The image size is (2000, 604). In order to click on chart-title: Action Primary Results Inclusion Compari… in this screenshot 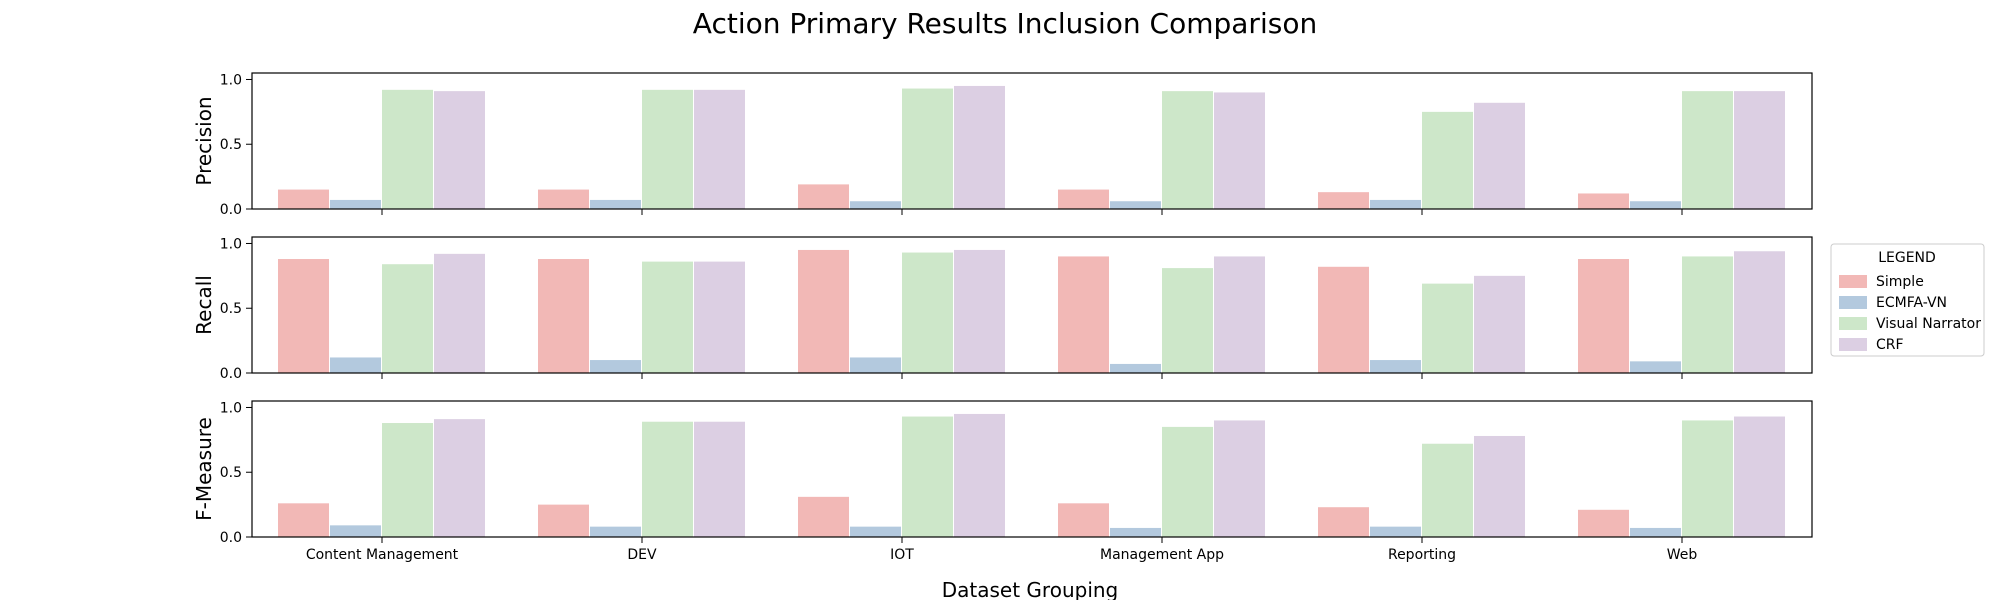, I will do `click(1005, 23)`.